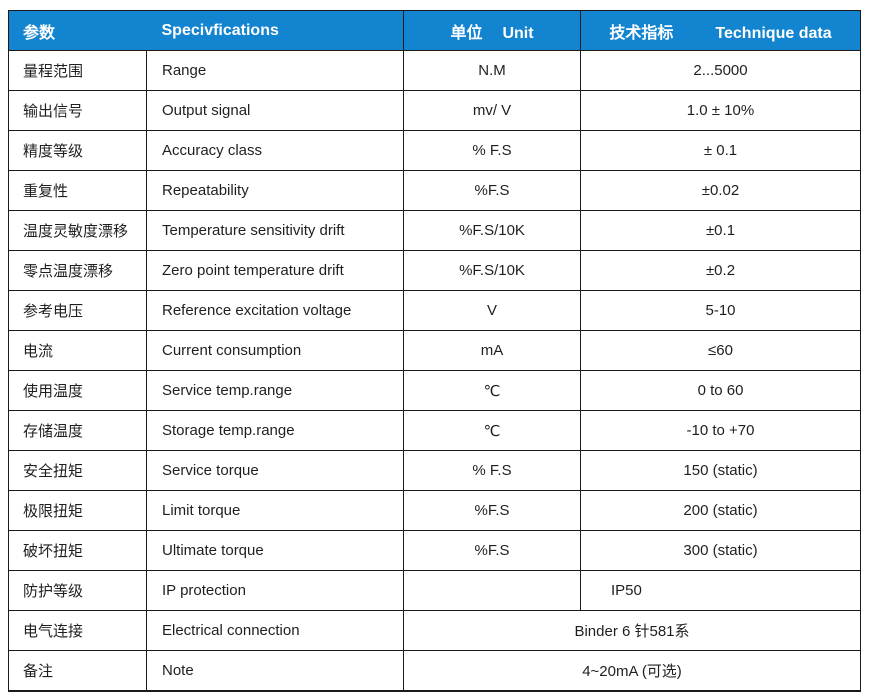 The image size is (871, 700). Describe the element at coordinates (275, 630) in the screenshot. I see `param-en: Electrical connection` at that location.